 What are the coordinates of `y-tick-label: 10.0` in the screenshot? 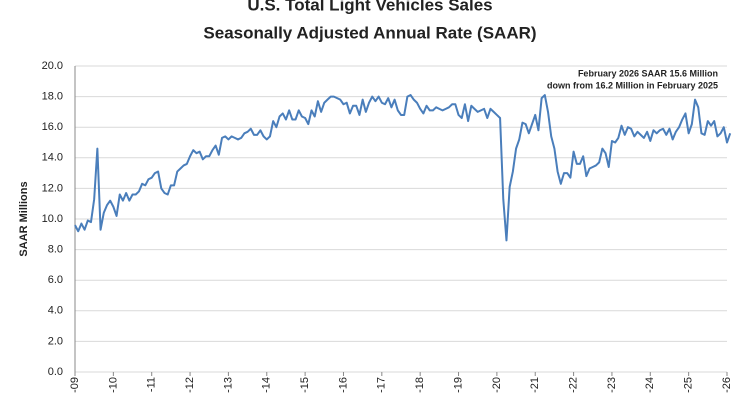 It's located at (52, 219).